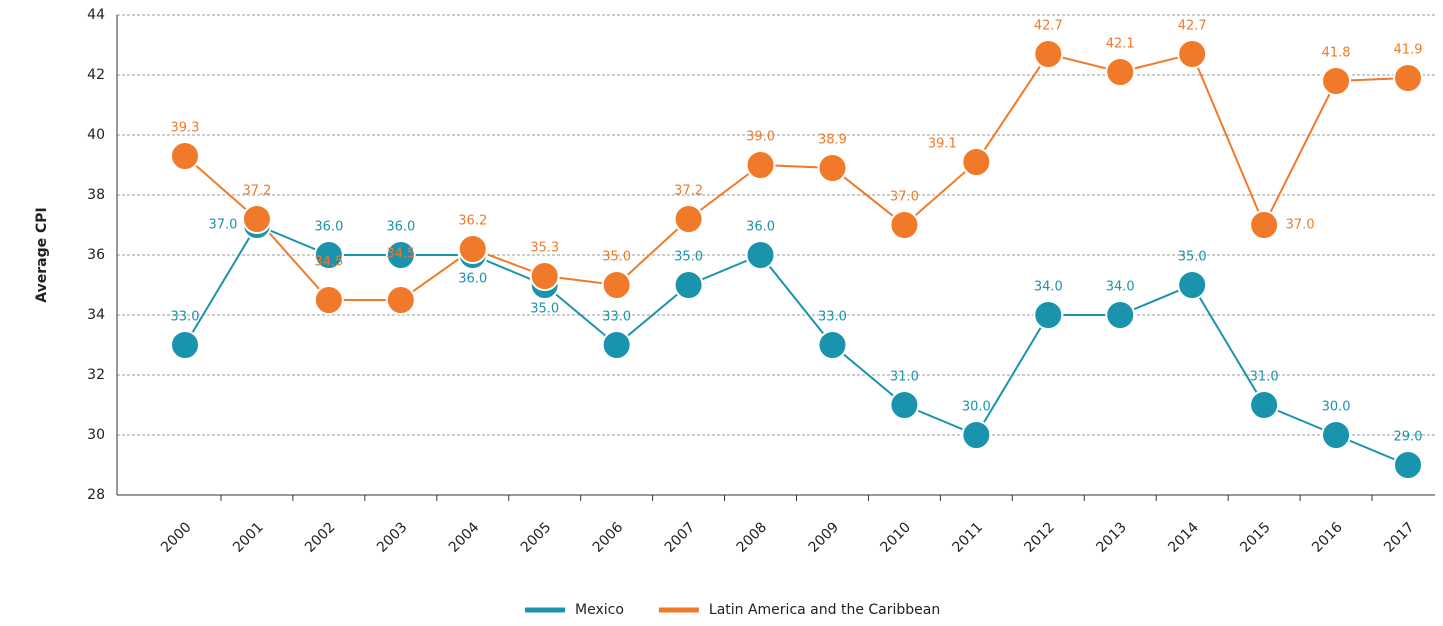 This screenshot has width=1443, height=626. Describe the element at coordinates (896, 537) in the screenshot. I see `x-tick-label: 2010` at that location.